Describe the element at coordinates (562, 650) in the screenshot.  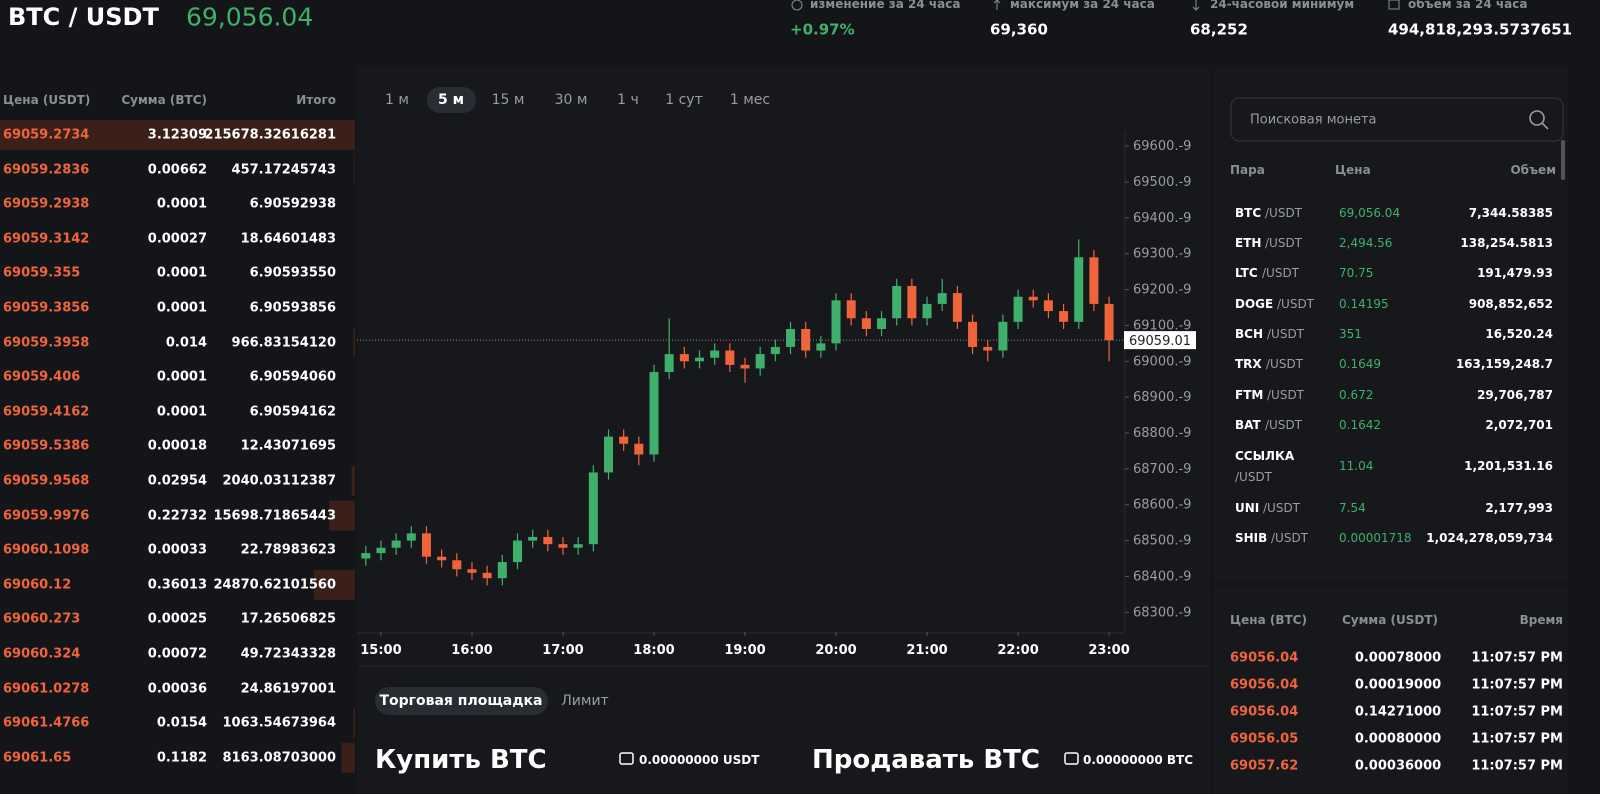
I see `x-tick-label: 17:00` at that location.